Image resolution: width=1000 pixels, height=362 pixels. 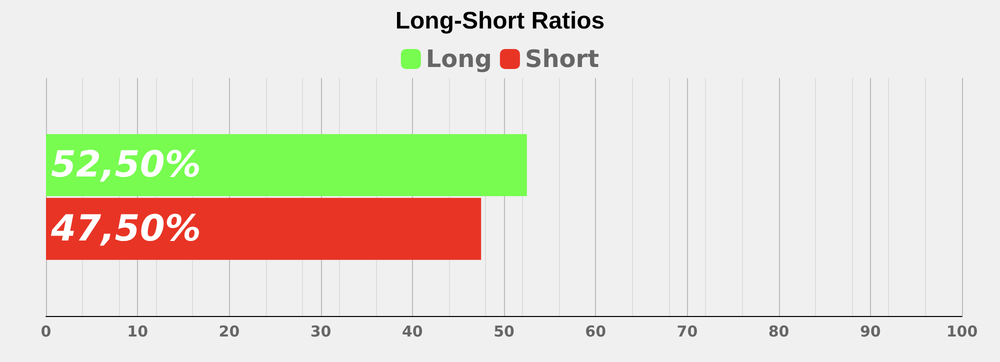 I want to click on chart-title: Long-Short Ratios, so click(x=500, y=21).